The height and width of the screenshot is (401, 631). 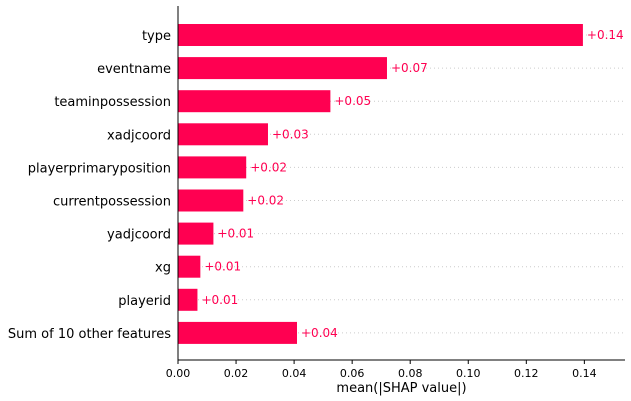 What do you see at coordinates (526, 373) in the screenshot?
I see `x-tick-label: 0.12` at bounding box center [526, 373].